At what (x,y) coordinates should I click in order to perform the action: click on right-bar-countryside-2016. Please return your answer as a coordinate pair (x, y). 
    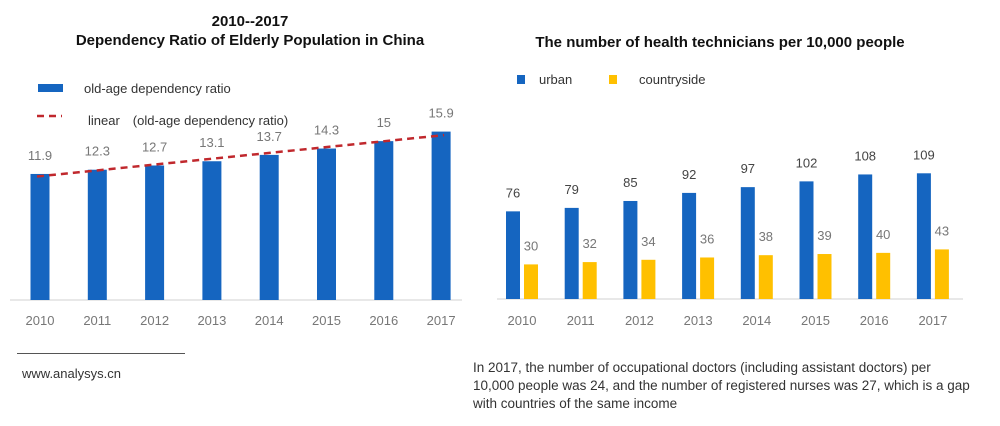
    Looking at the image, I should click on (883, 275).